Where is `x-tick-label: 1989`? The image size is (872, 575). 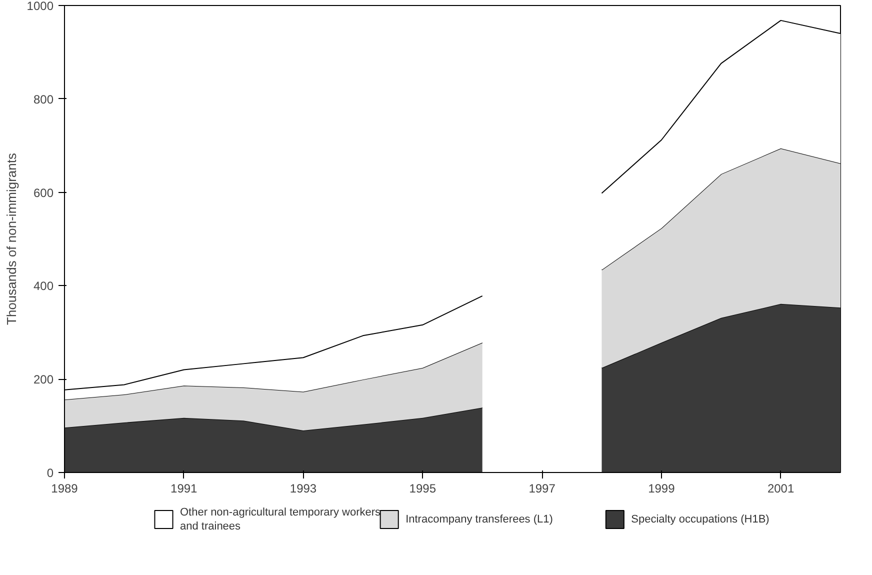
x-tick-label: 1989 is located at coordinates (64, 489).